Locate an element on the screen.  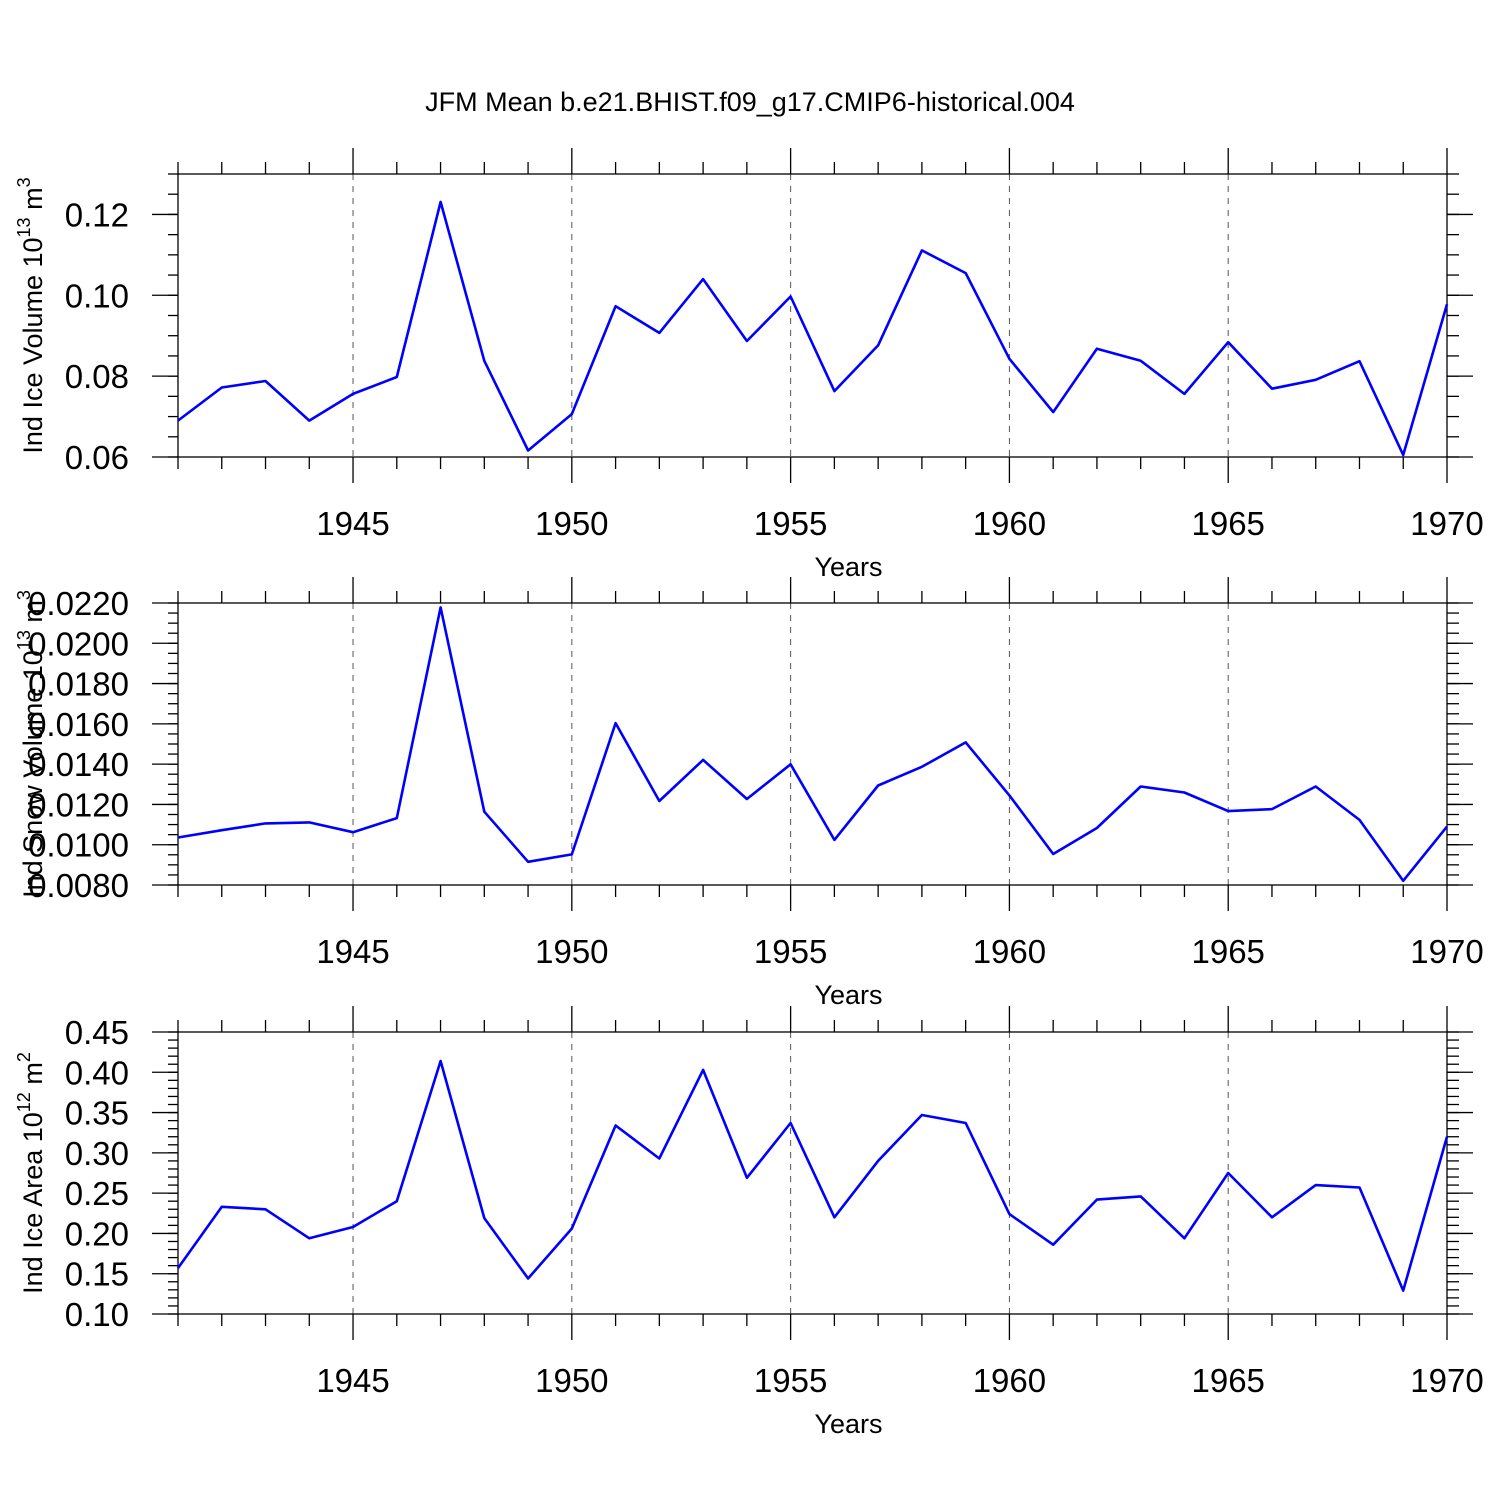
y-axis-label-text: Ind Ice Volume 10 is located at coordinates (33, 345).